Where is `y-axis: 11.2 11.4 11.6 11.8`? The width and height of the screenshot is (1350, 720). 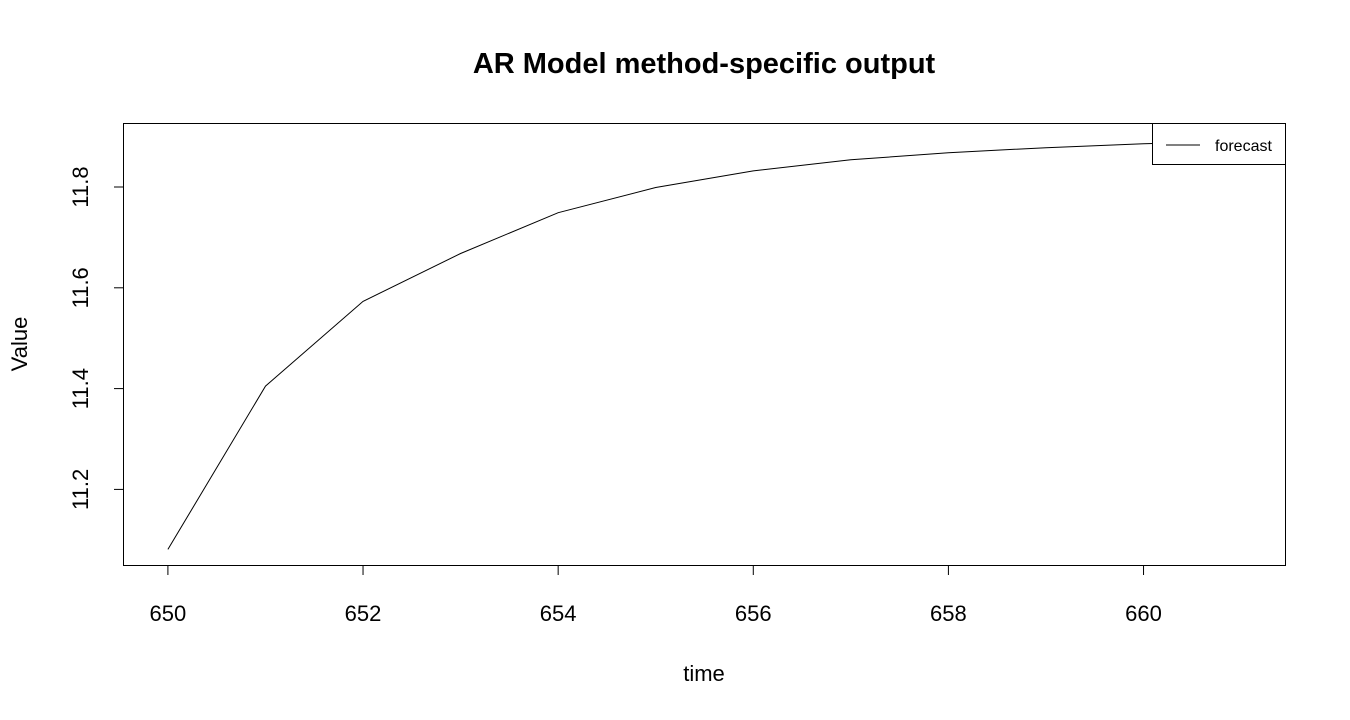
y-axis: 11.2 11.4 11.6 11.8 is located at coordinates (96, 338).